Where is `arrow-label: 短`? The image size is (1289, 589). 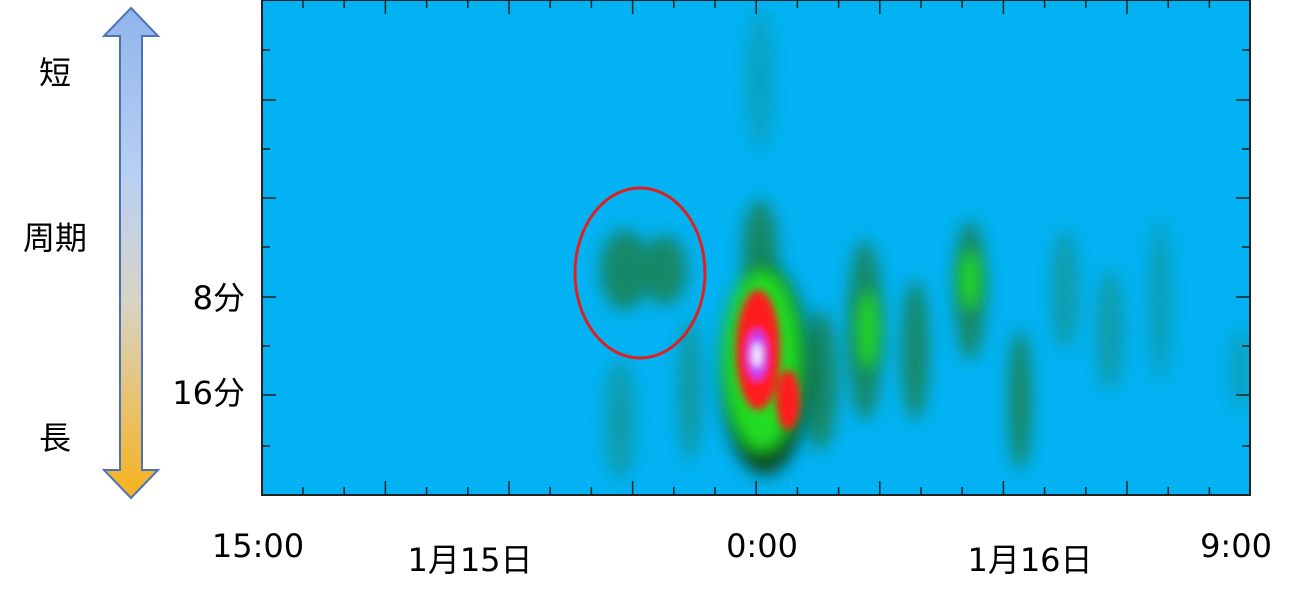 arrow-label: 短 is located at coordinates (55, 73).